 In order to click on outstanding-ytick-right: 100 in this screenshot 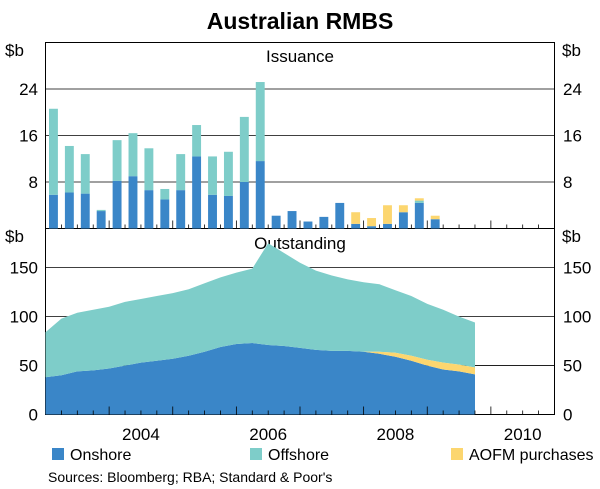, I will do `click(577, 317)`.